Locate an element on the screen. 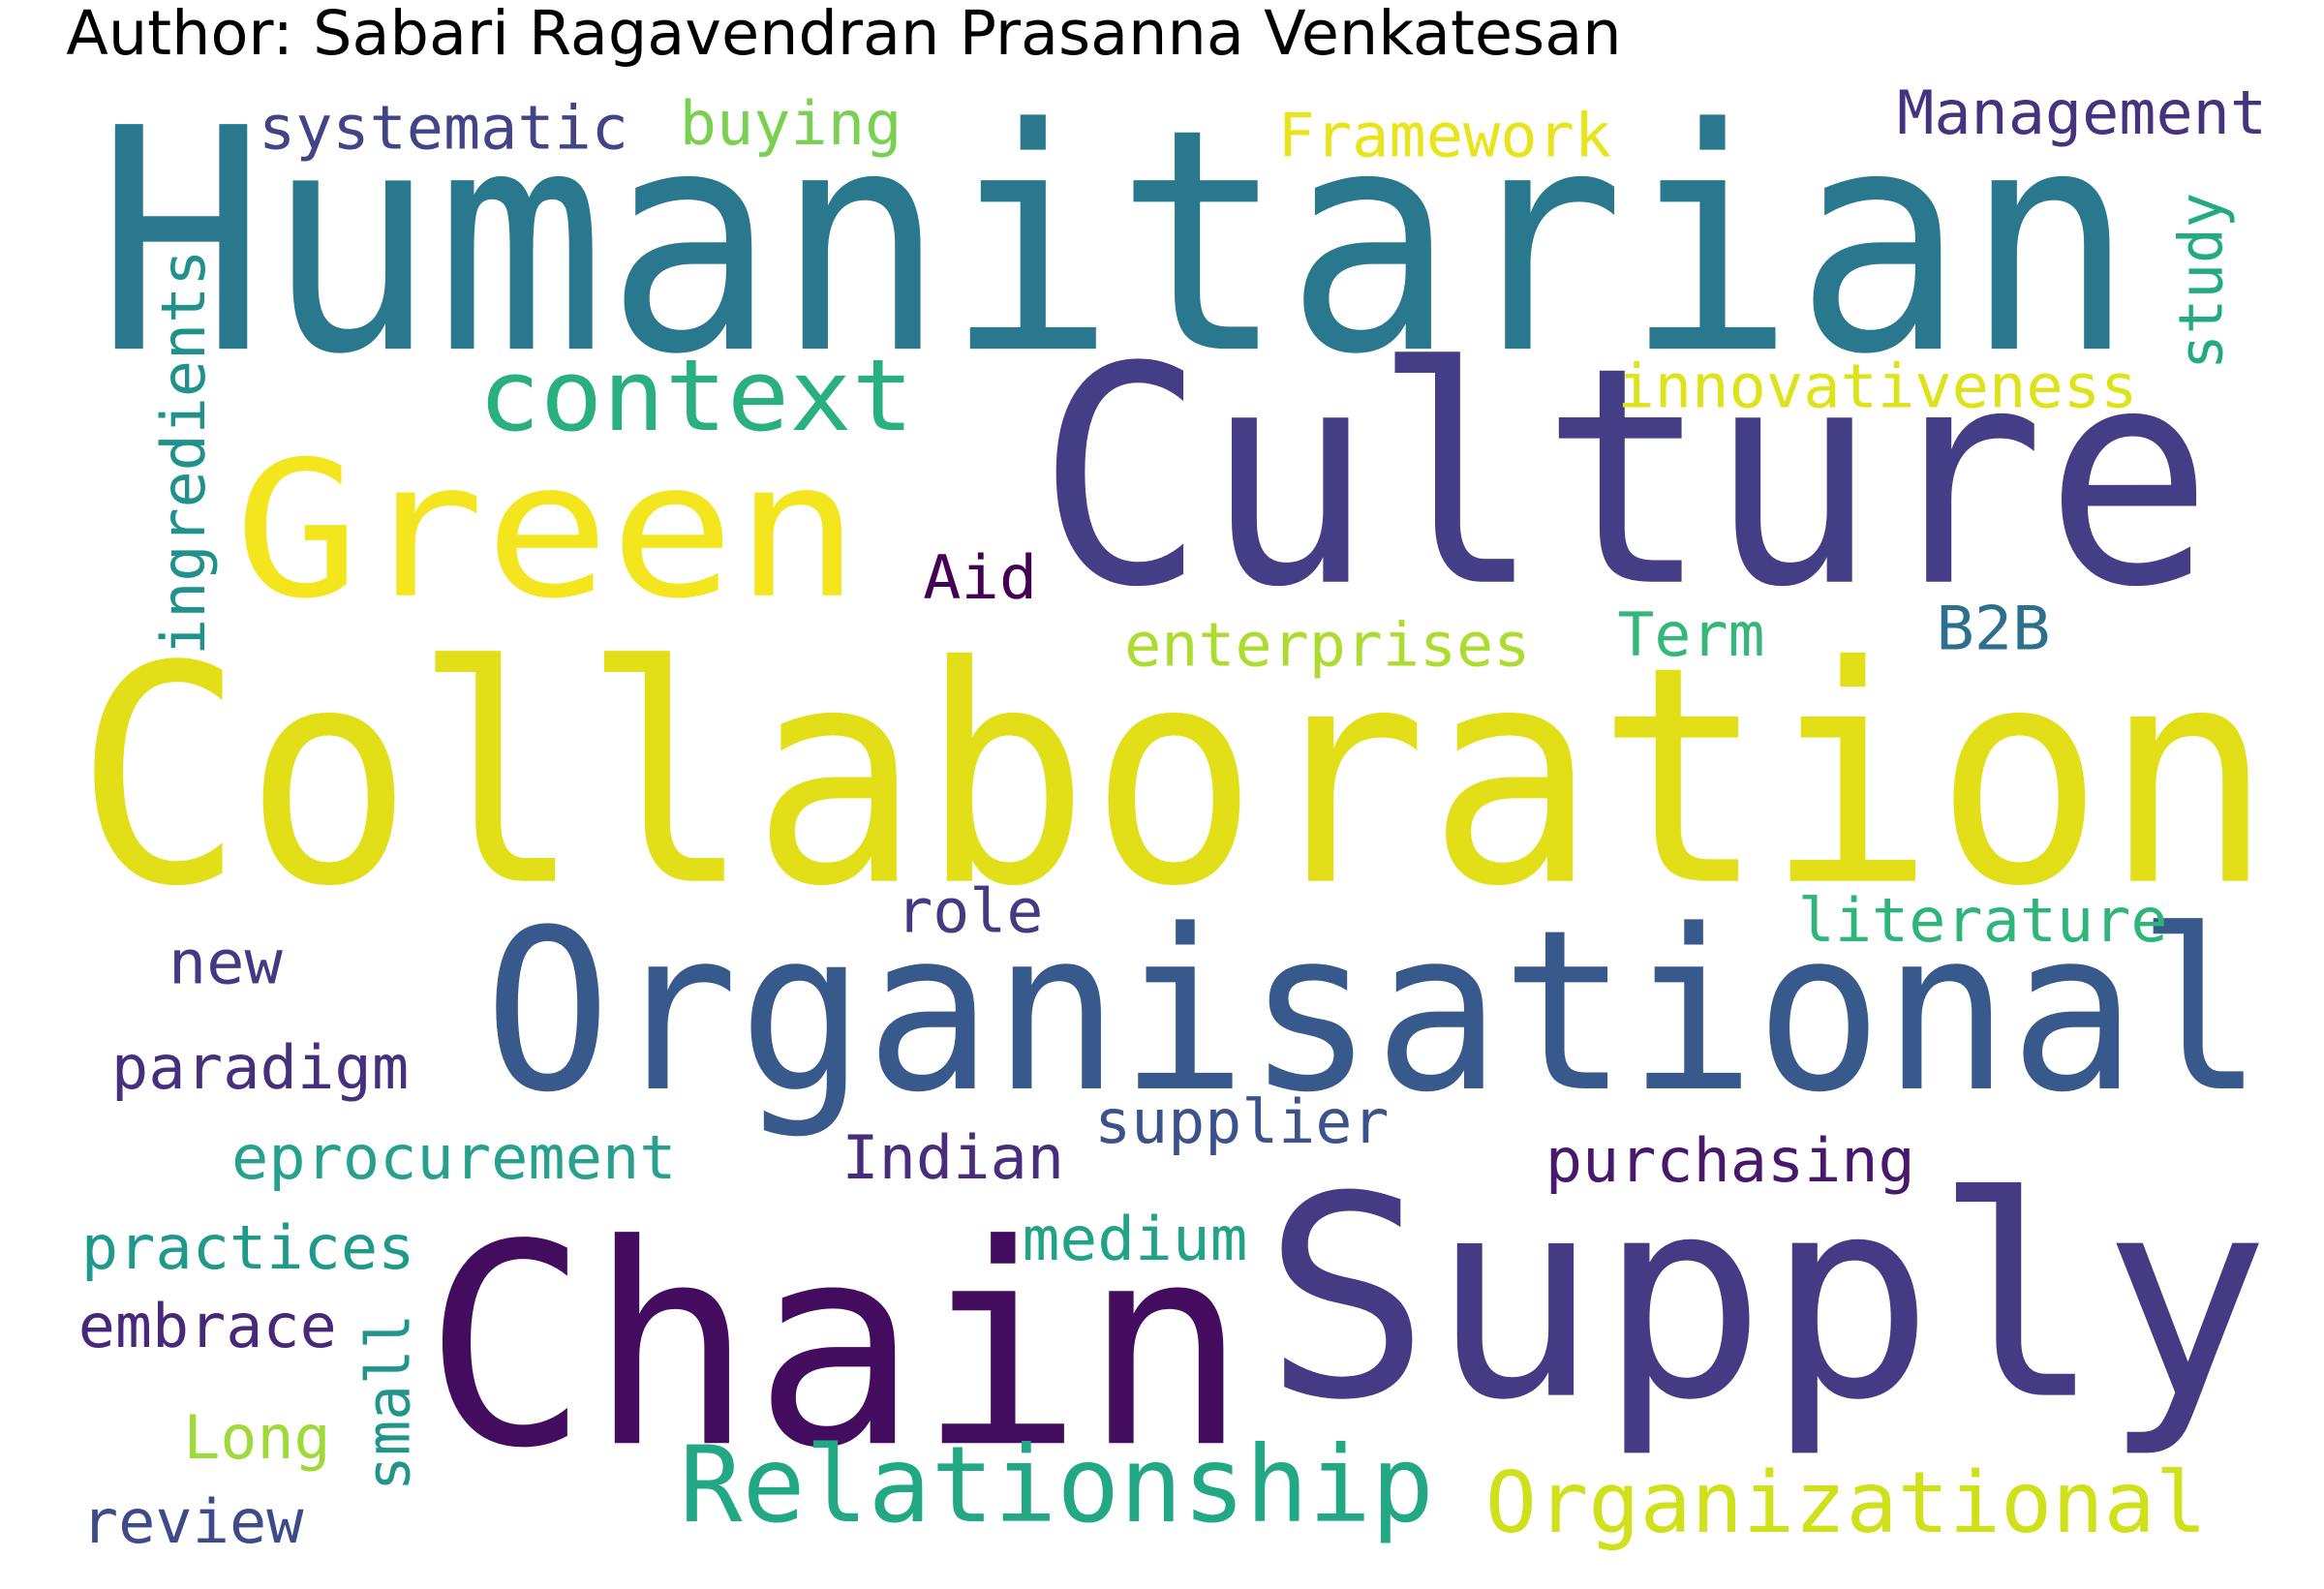 This screenshot has height=1589, width=2324. word-context: context is located at coordinates (696, 396).